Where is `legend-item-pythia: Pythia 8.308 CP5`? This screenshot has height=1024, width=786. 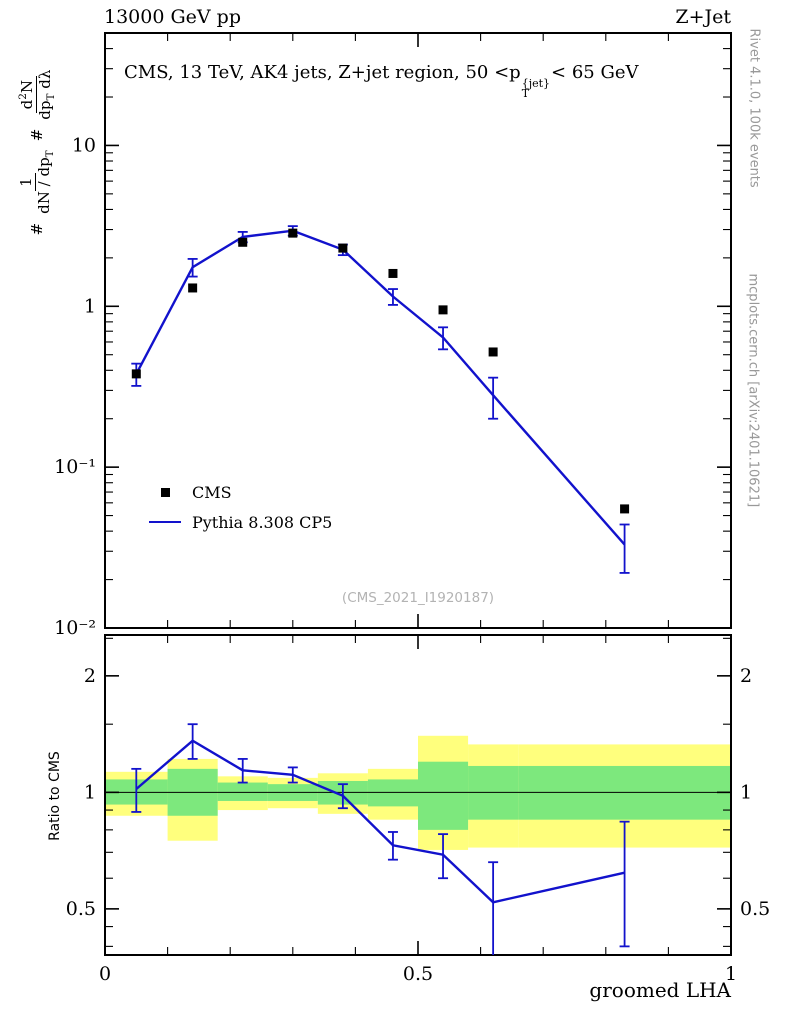 legend-item-pythia: Pythia 8.308 CP5 is located at coordinates (240, 522).